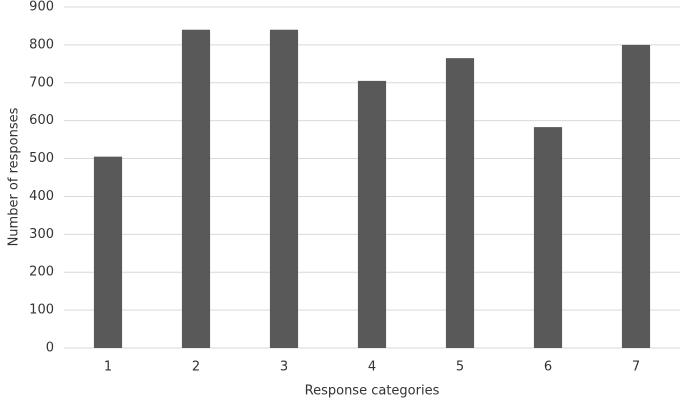  Describe the element at coordinates (41, 196) in the screenshot. I see `y-tick-label: 400` at that location.